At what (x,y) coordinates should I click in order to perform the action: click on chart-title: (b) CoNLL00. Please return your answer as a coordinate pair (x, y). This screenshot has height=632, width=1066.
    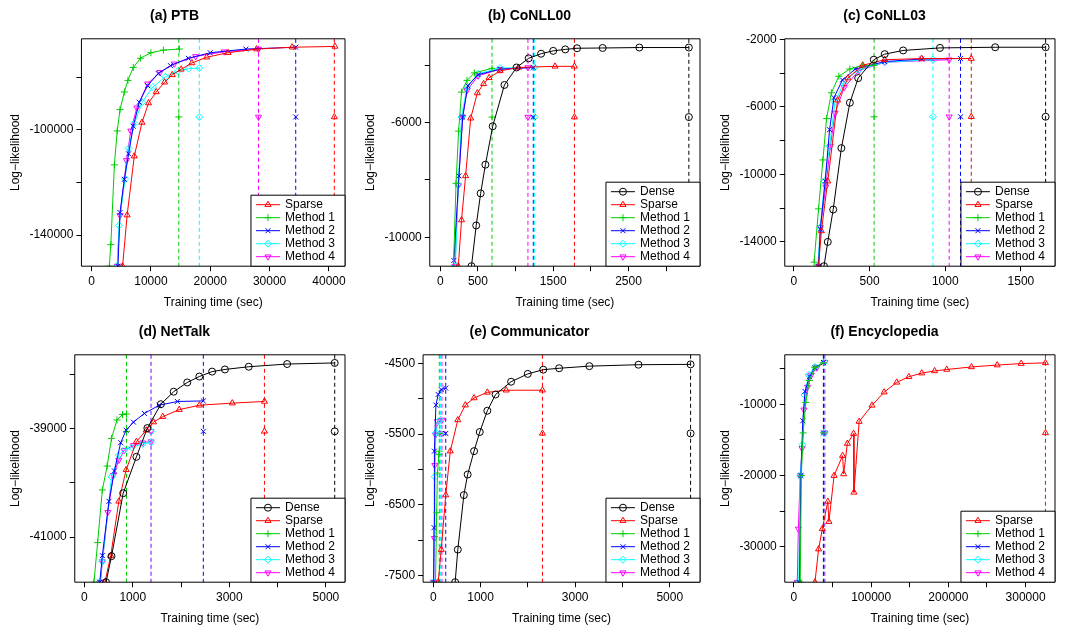
    Looking at the image, I should click on (529, 15).